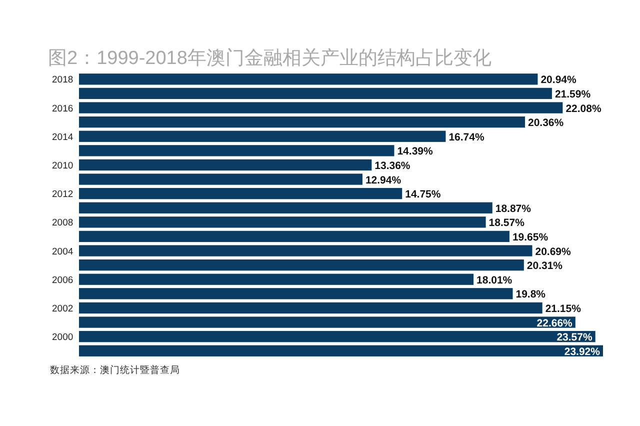 The width and height of the screenshot is (640, 426). Describe the element at coordinates (63, 223) in the screenshot. I see `y-tick-label: 2008` at that location.